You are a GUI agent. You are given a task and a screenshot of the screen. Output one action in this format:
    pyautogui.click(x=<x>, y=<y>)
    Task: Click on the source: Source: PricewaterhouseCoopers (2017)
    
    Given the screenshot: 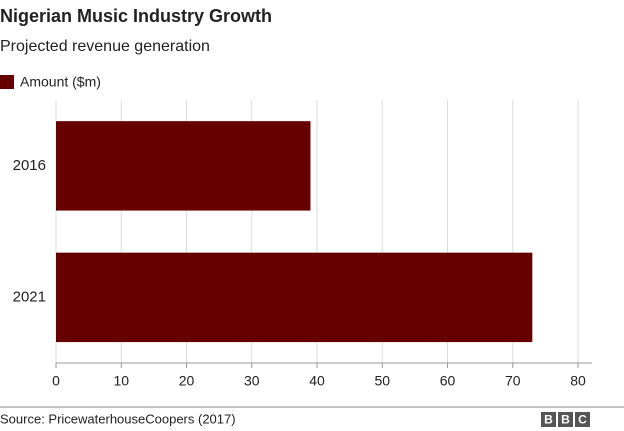 What is the action you would take?
    pyautogui.click(x=118, y=418)
    